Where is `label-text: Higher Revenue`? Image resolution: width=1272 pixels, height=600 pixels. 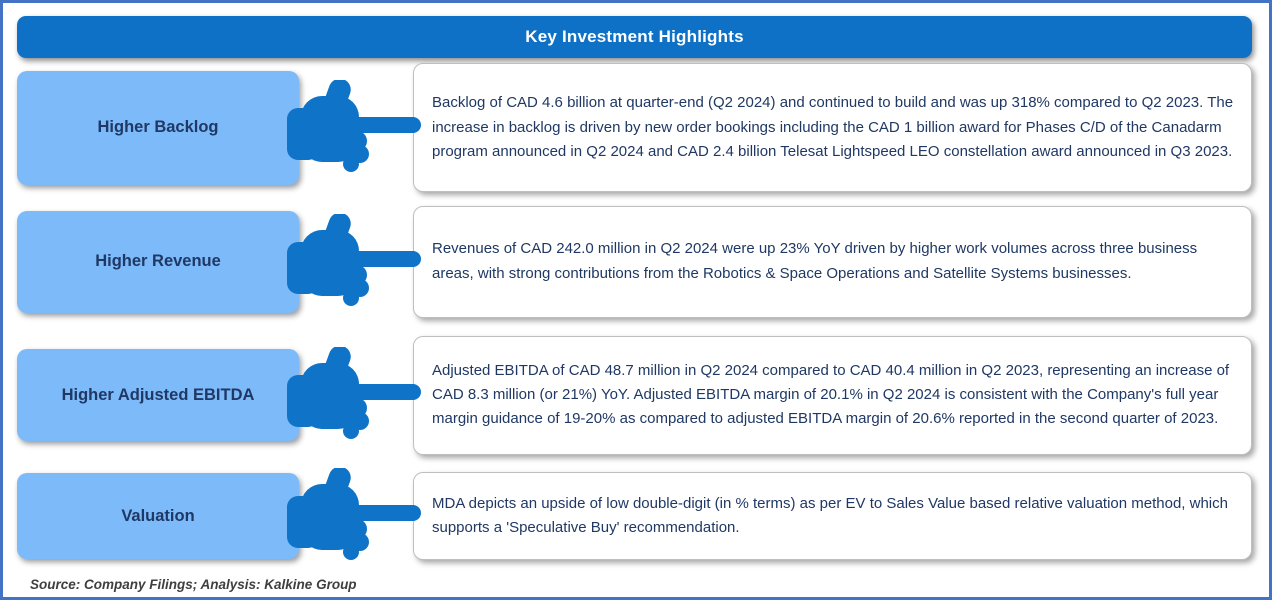 label-text: Higher Revenue is located at coordinates (158, 261).